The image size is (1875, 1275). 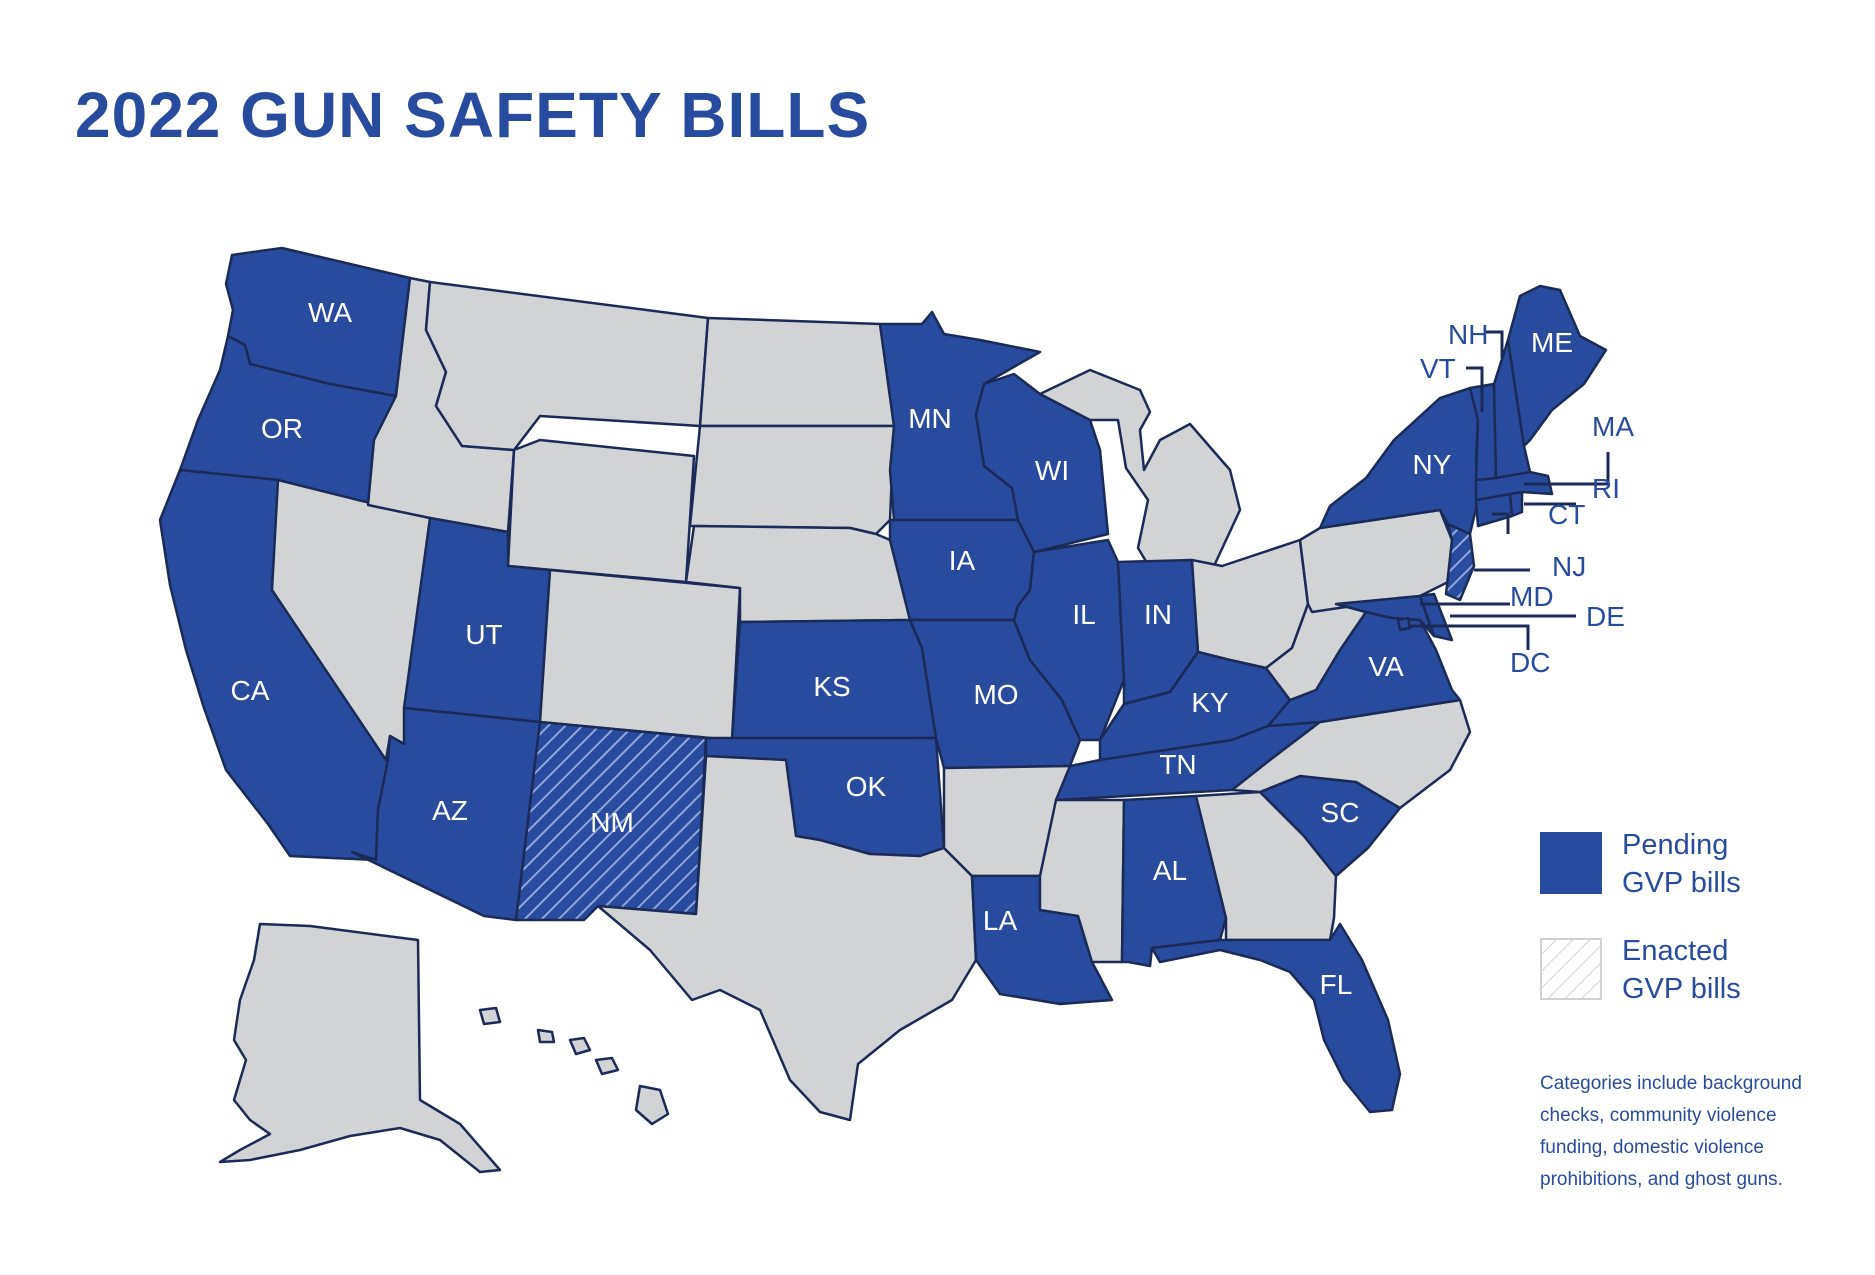 What do you see at coordinates (1566, 514) in the screenshot?
I see `state-label-ct: CT` at bounding box center [1566, 514].